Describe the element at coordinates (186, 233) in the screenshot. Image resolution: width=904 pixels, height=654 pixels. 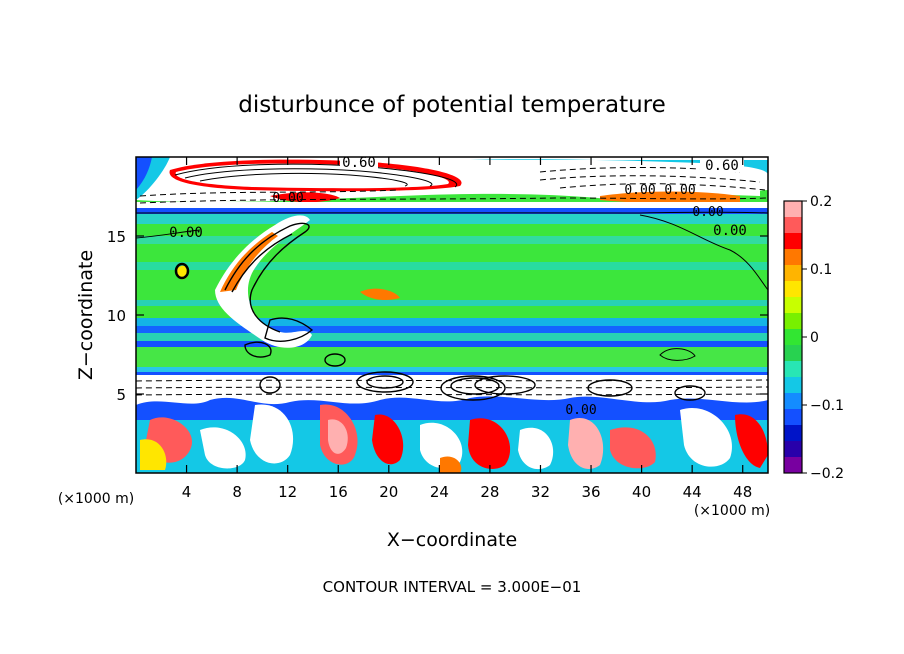
I see `contour-label-5: 0.00` at that location.